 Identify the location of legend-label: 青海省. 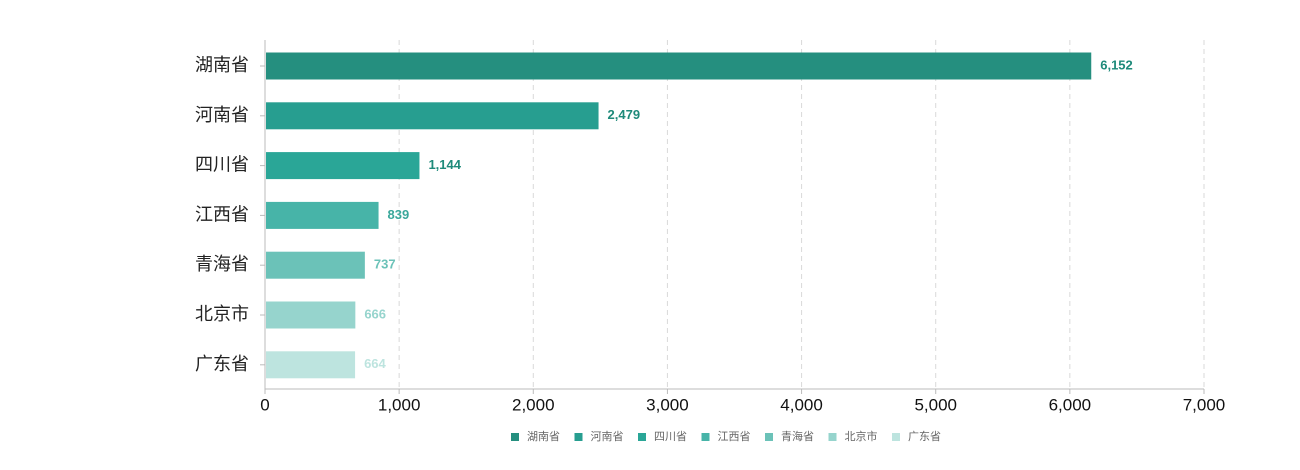
(797, 436).